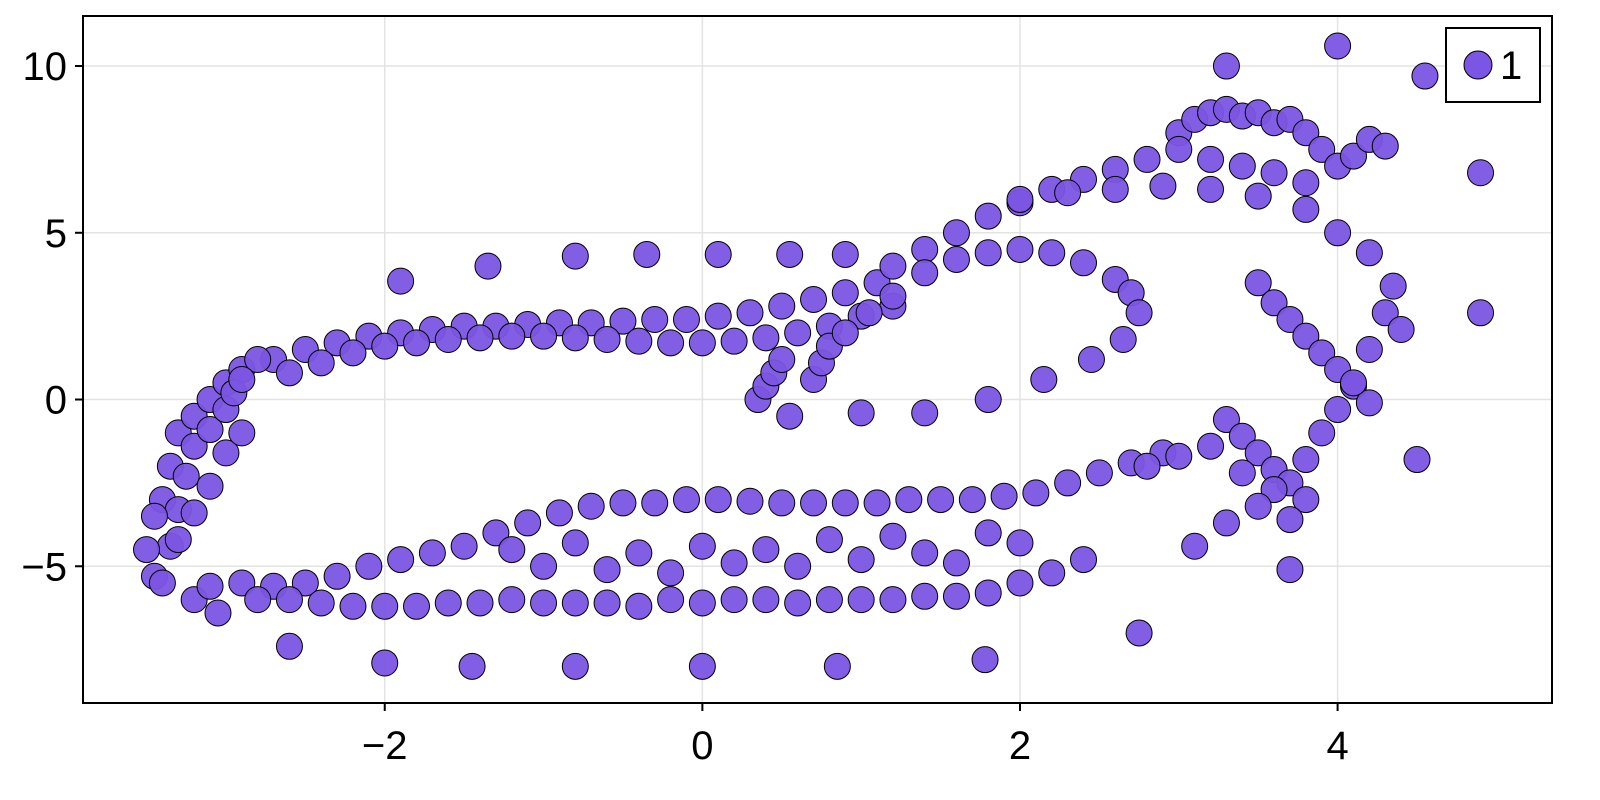 This screenshot has width=1600, height=800. What do you see at coordinates (1511, 66) in the screenshot?
I see `legend-label-series-1: 1` at bounding box center [1511, 66].